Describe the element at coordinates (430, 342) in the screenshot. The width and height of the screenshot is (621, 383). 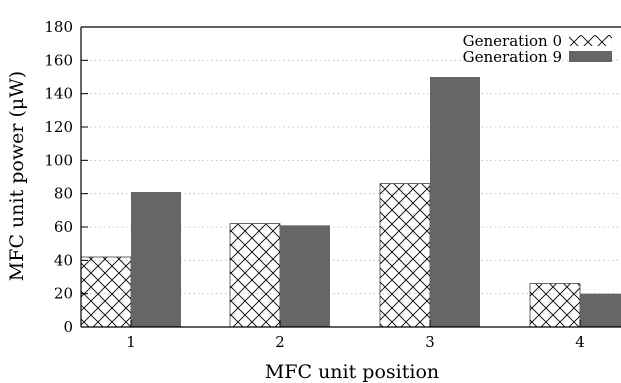
I see `x-tick-label: 3` at that location.